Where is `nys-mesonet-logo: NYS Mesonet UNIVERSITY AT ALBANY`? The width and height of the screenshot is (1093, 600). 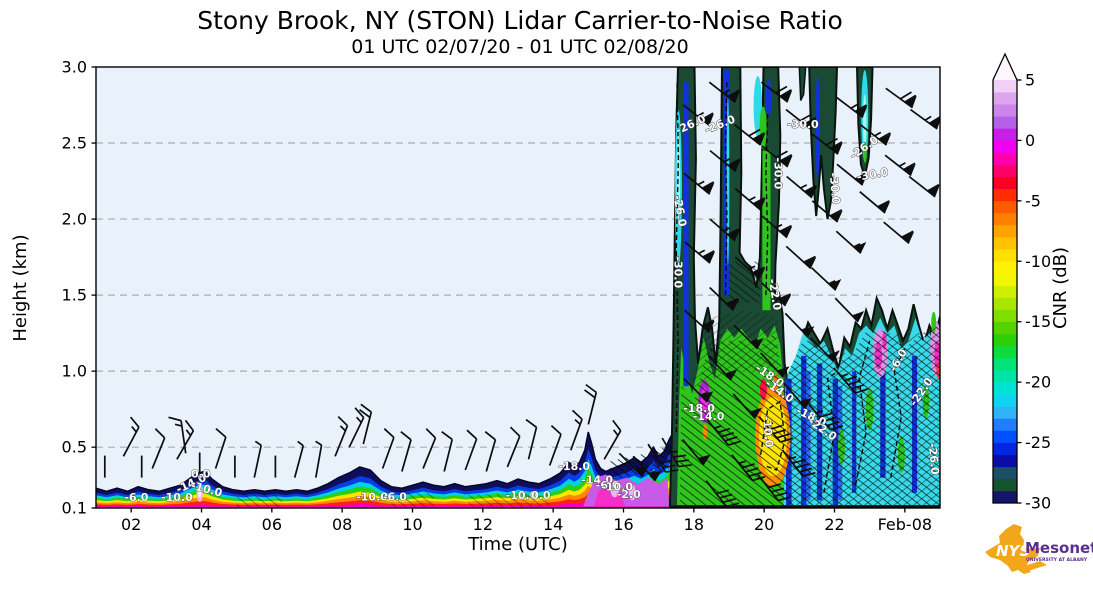
nys-mesonet-logo: NYS Mesonet UNIVERSITY AT ALBANY is located at coordinates (1039, 549).